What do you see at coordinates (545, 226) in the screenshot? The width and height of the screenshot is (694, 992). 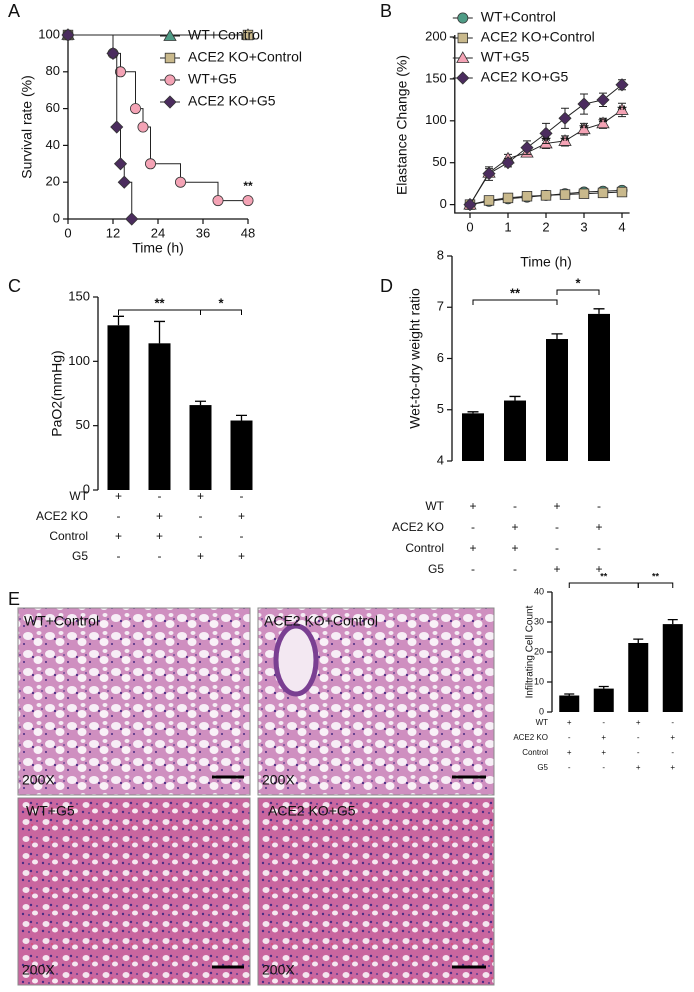 I see `x-tick-label: 2` at bounding box center [545, 226].